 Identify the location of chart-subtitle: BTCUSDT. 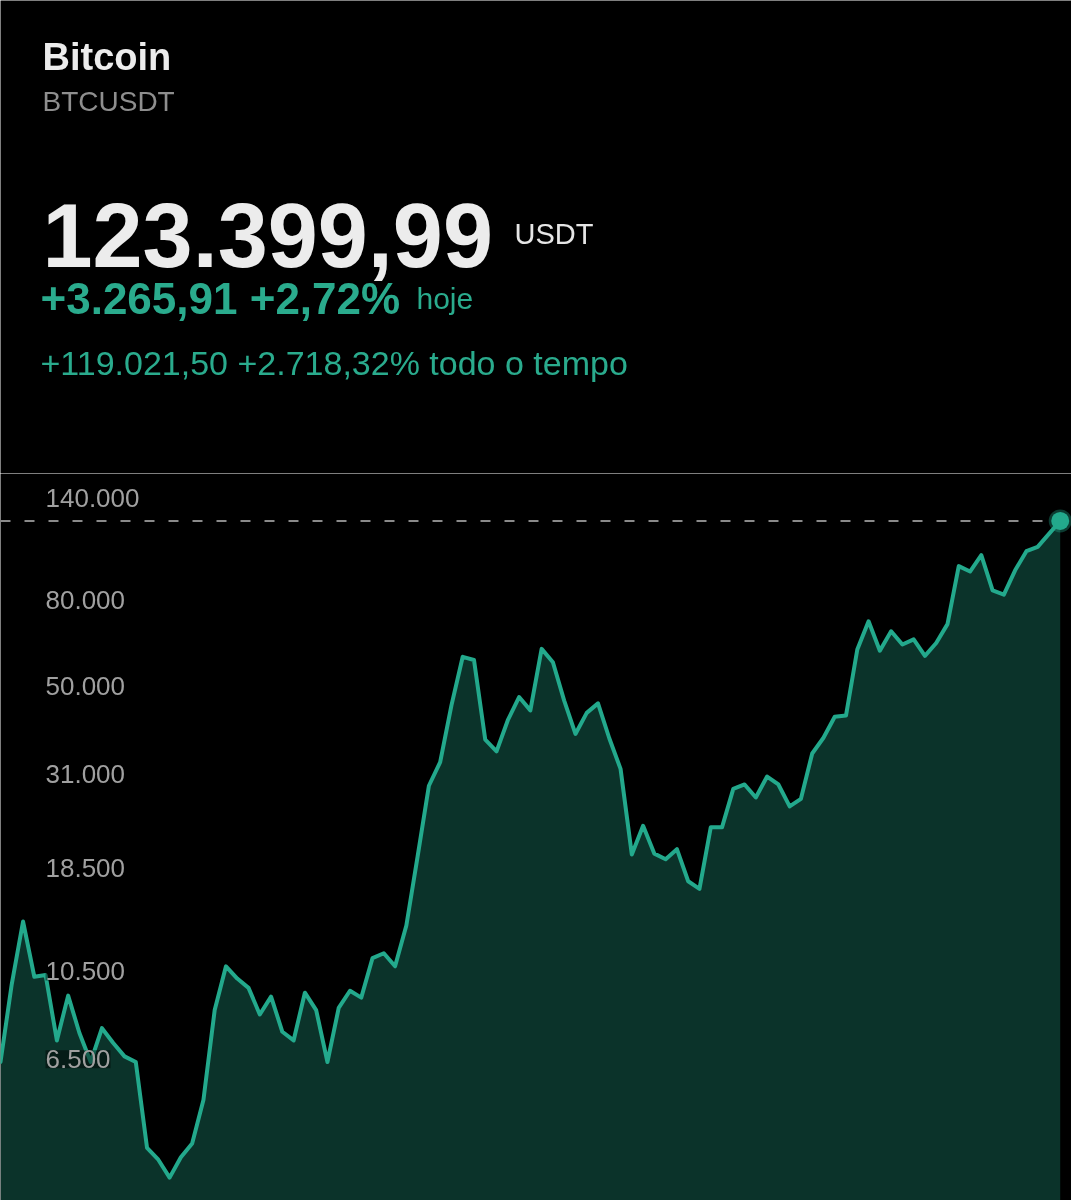
(108, 101).